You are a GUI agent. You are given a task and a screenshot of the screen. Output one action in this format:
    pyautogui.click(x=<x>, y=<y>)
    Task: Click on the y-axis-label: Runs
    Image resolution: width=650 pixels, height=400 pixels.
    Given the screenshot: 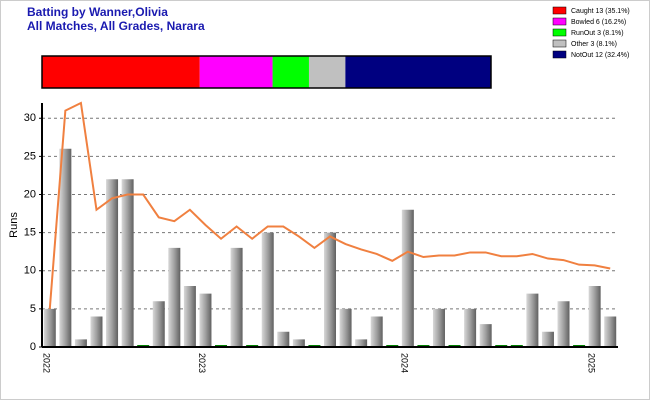 What is the action you would take?
    pyautogui.click(x=14, y=225)
    